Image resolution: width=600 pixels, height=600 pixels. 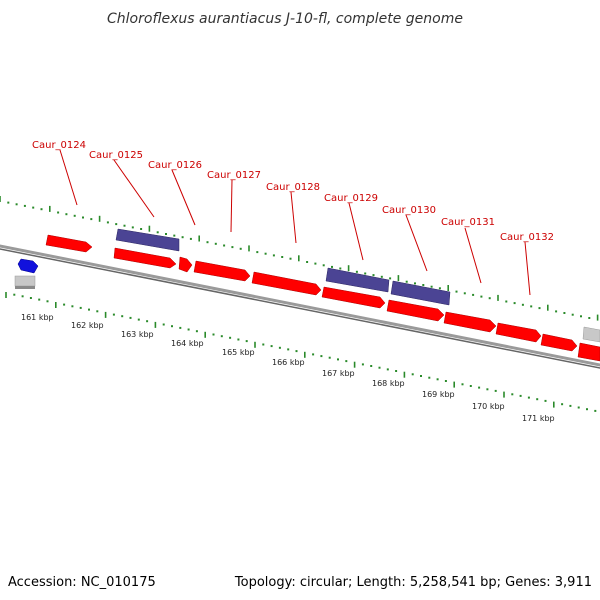 What do you see at coordinates (468, 222) in the screenshot?
I see `gene-label: Caur_0131` at bounding box center [468, 222].